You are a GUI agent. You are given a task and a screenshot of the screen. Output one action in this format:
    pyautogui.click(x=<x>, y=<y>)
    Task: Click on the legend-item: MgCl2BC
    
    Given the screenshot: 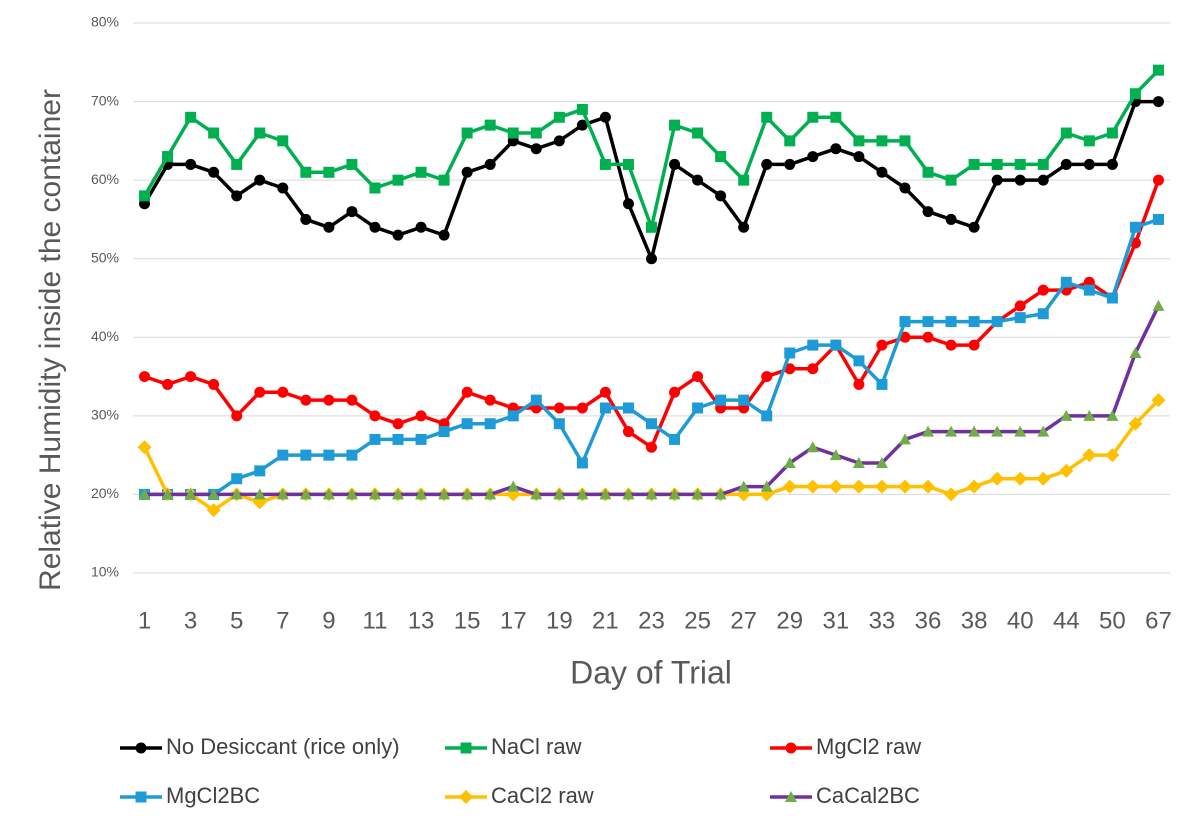 What is the action you would take?
    pyautogui.click(x=190, y=795)
    